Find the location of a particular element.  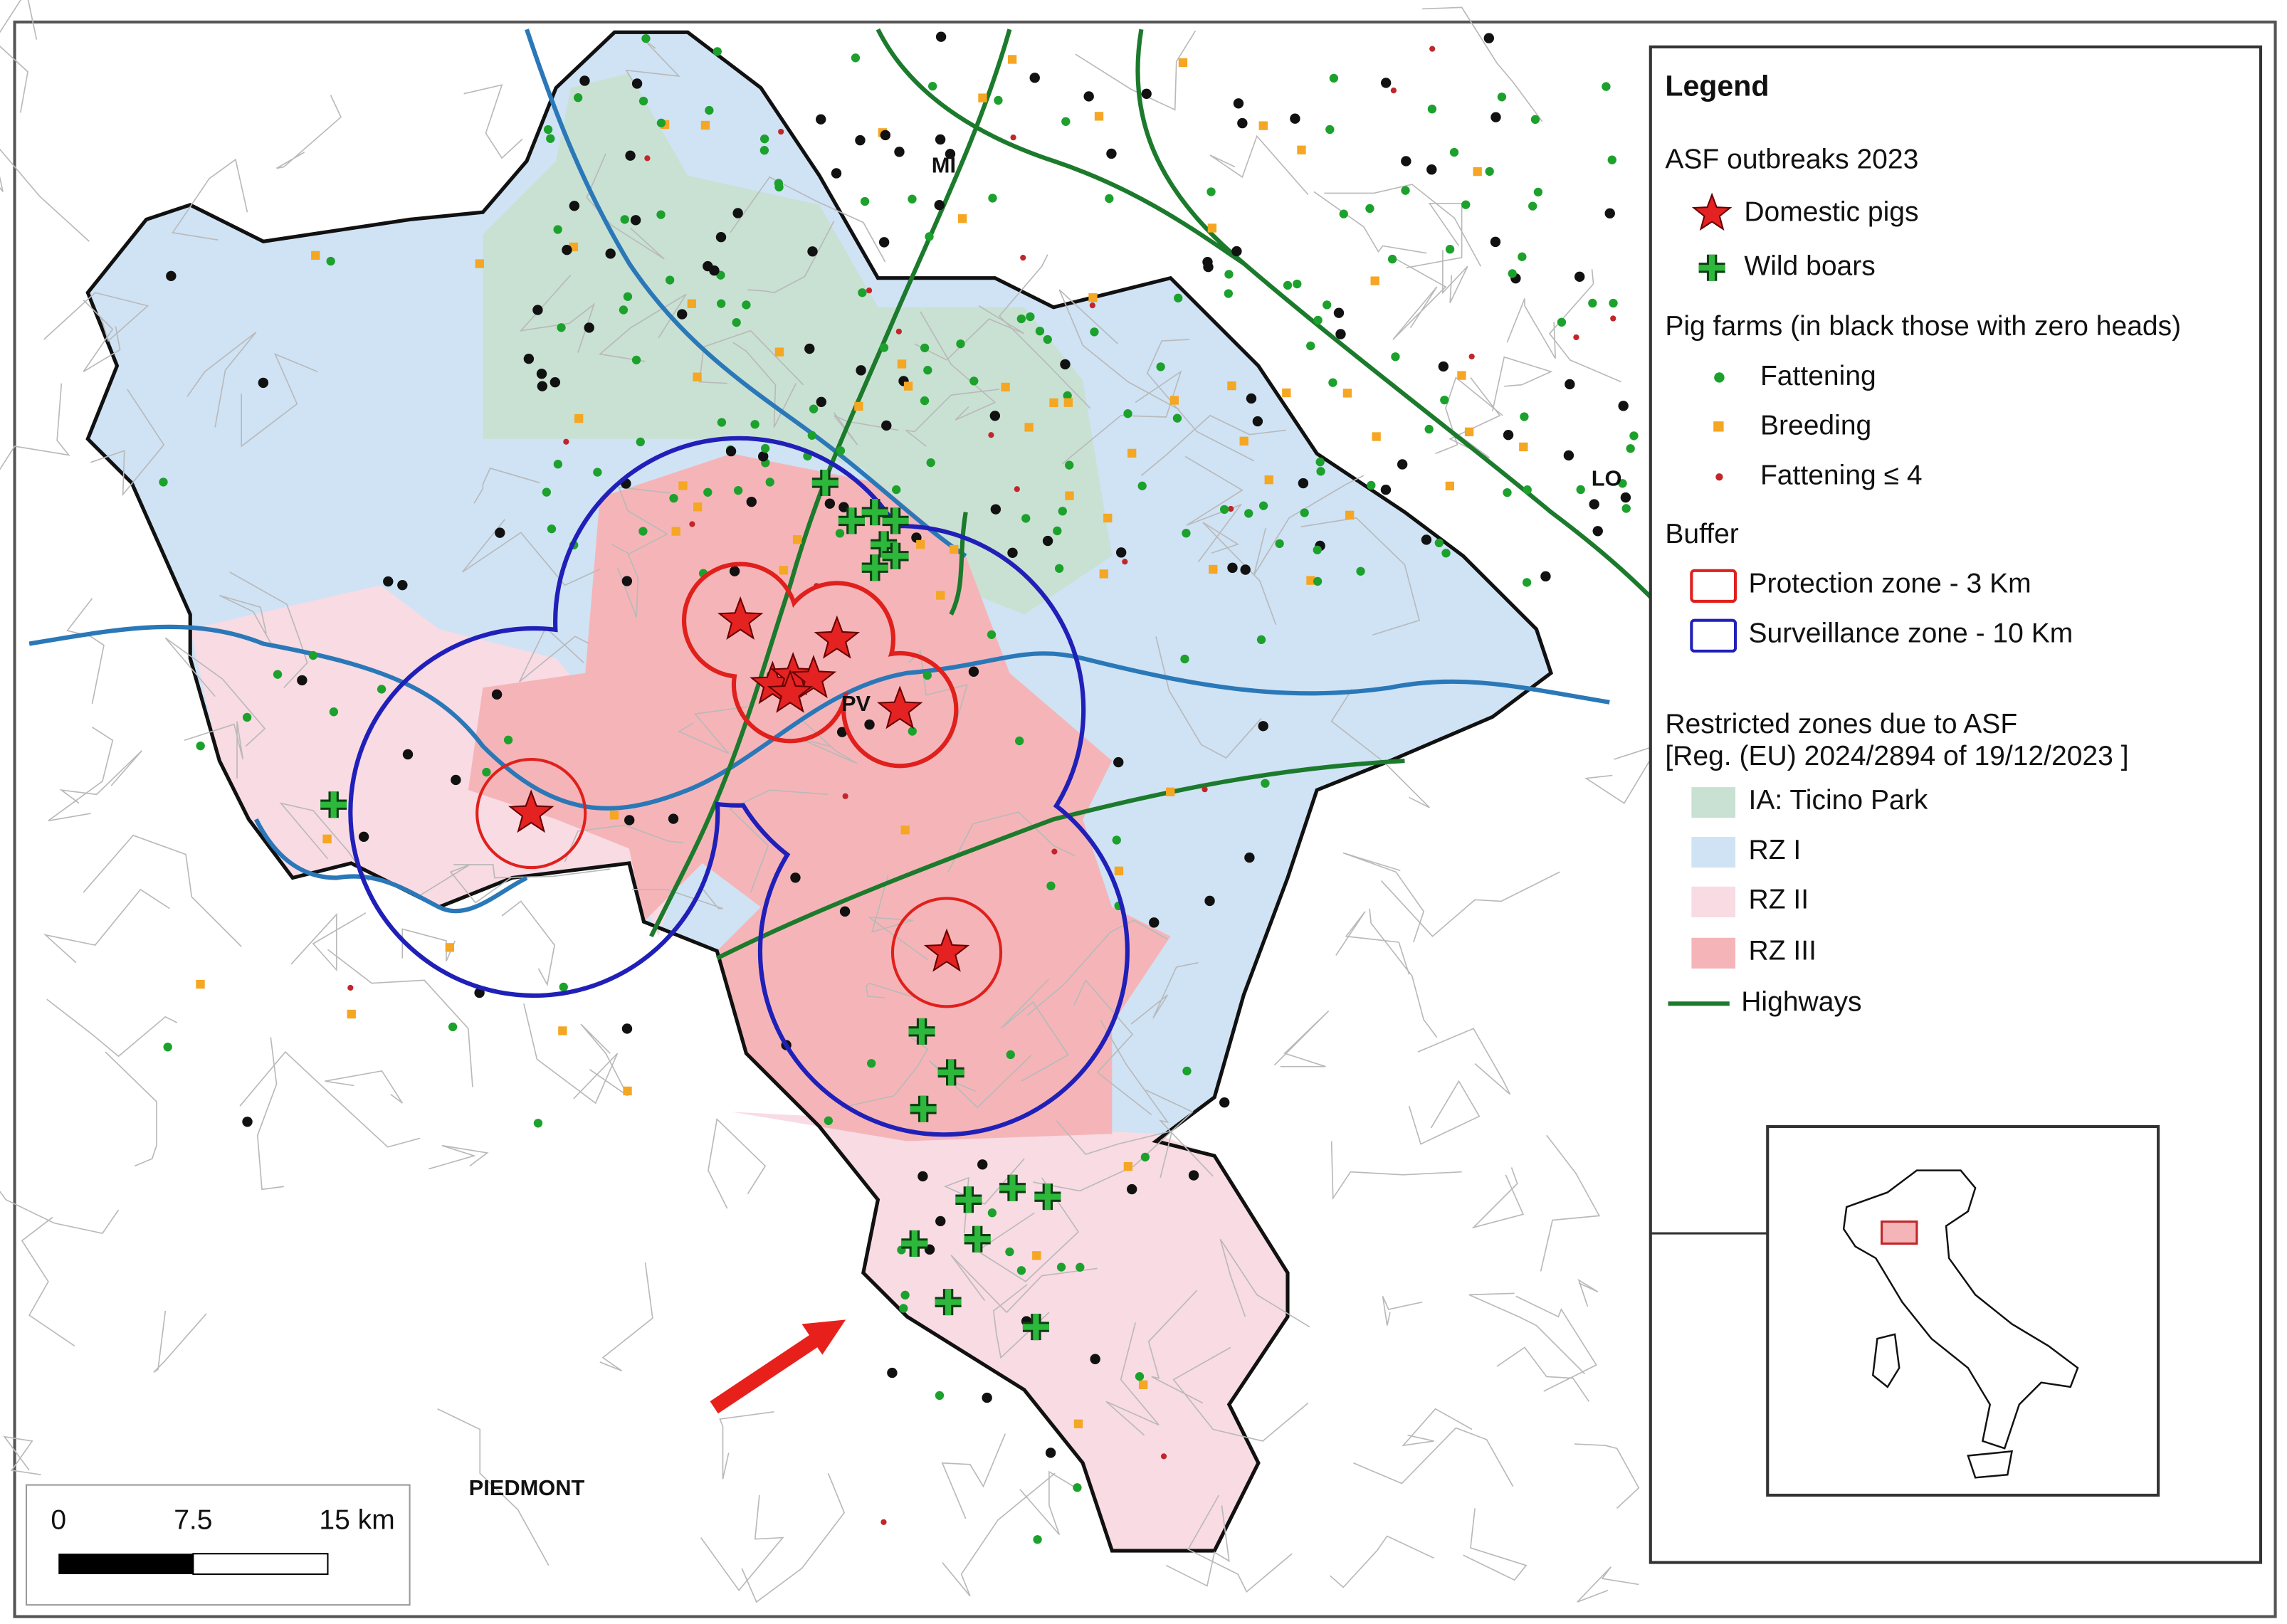

legend-section: Buffer is located at coordinates (1701, 534).